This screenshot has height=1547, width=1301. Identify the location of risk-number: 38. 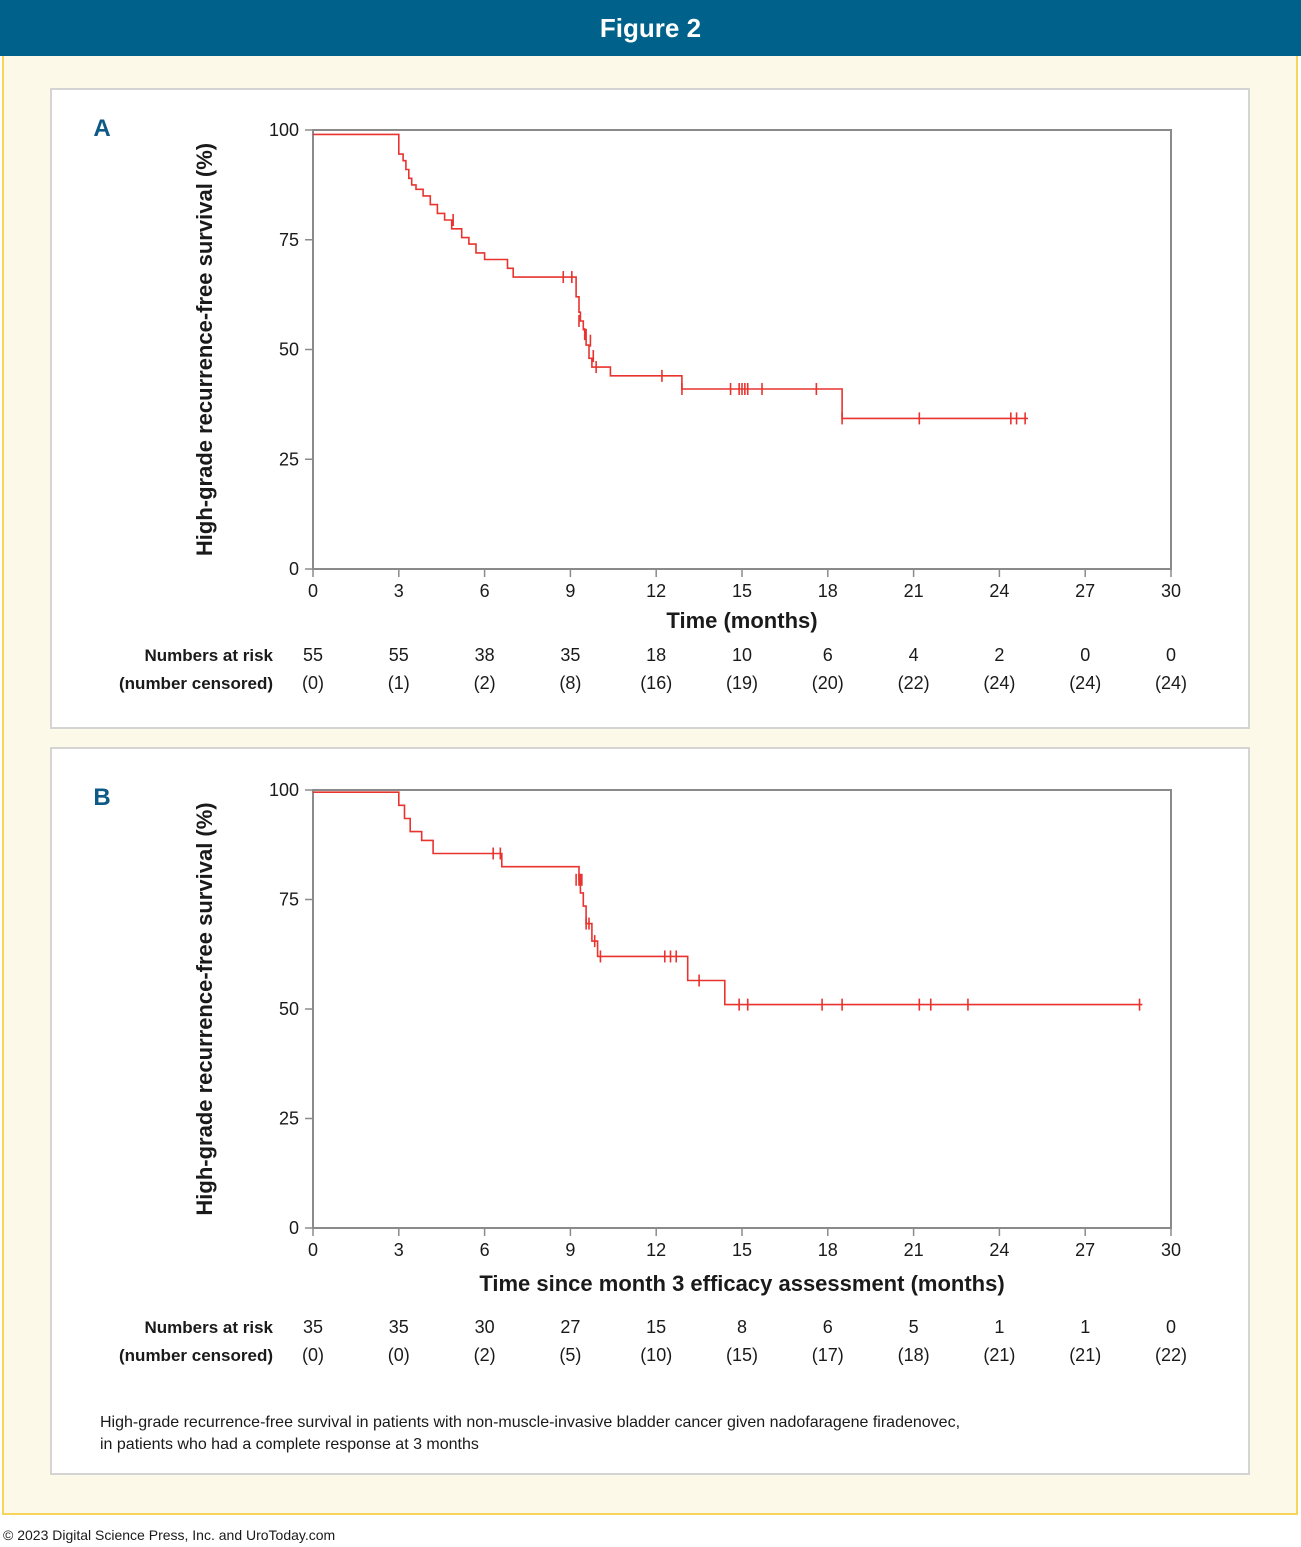
(485, 655).